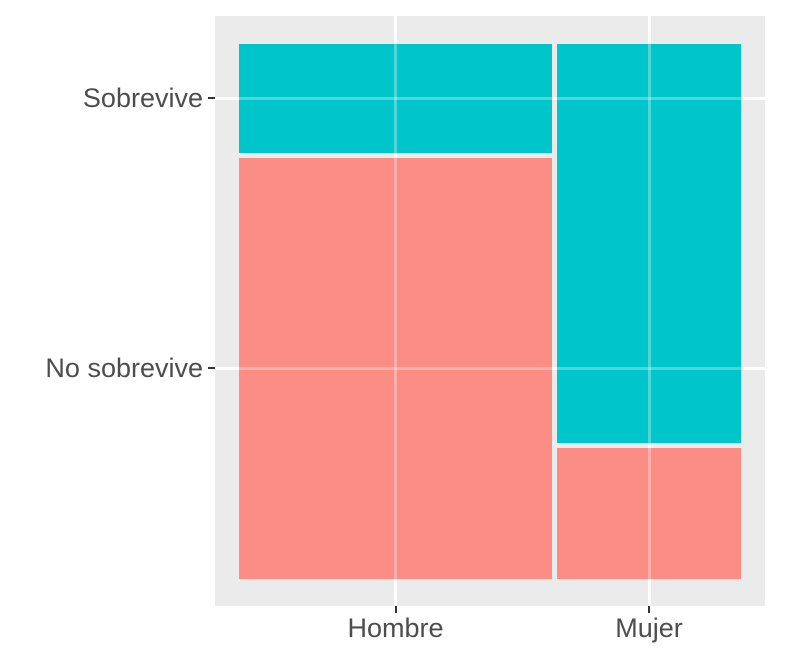 The image size is (786, 657). I want to click on y-tick-sobrevive, so click(211, 98).